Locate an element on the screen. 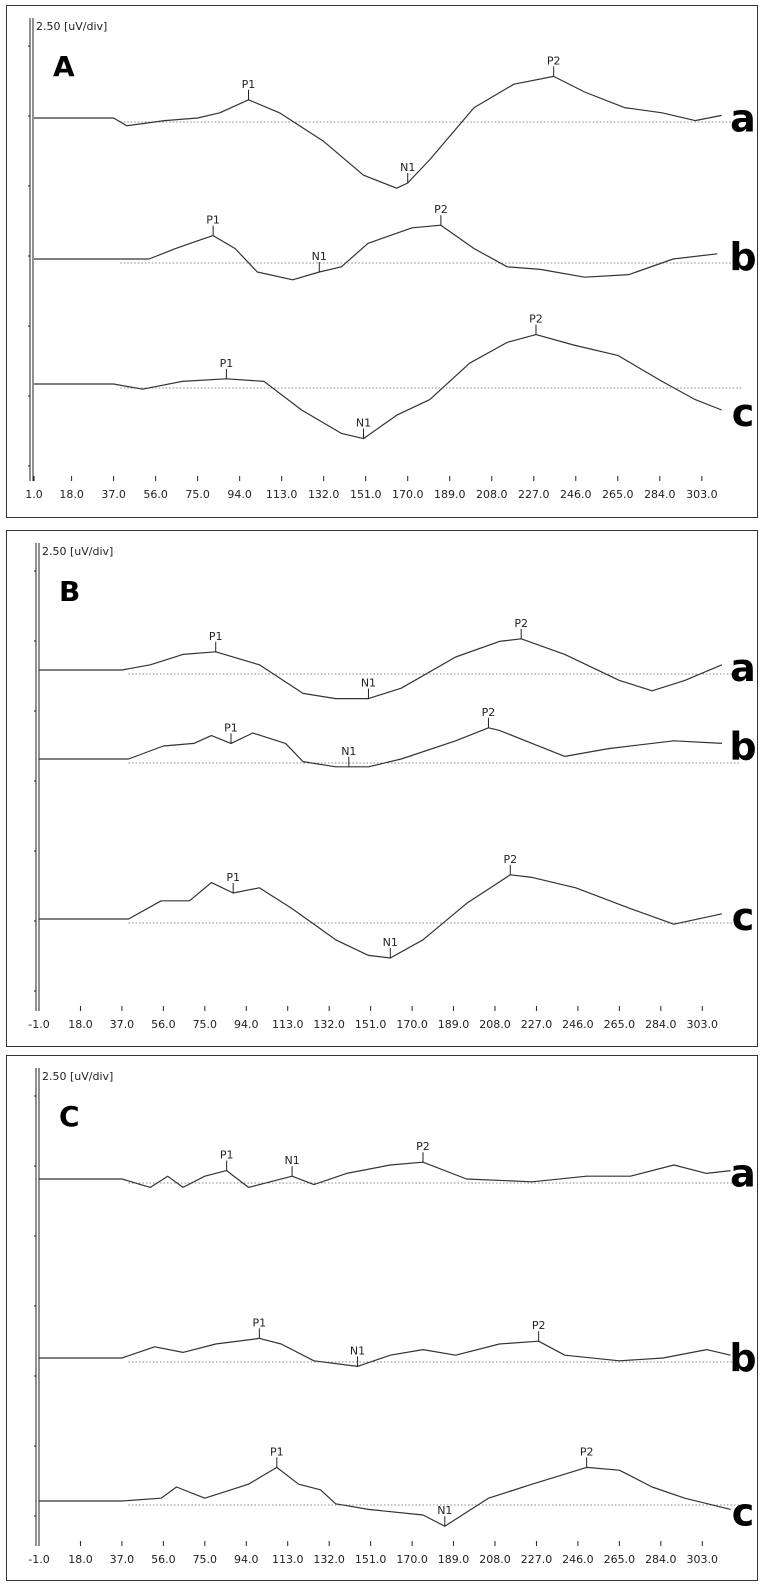  panel-label: C is located at coordinates (69, 1116).